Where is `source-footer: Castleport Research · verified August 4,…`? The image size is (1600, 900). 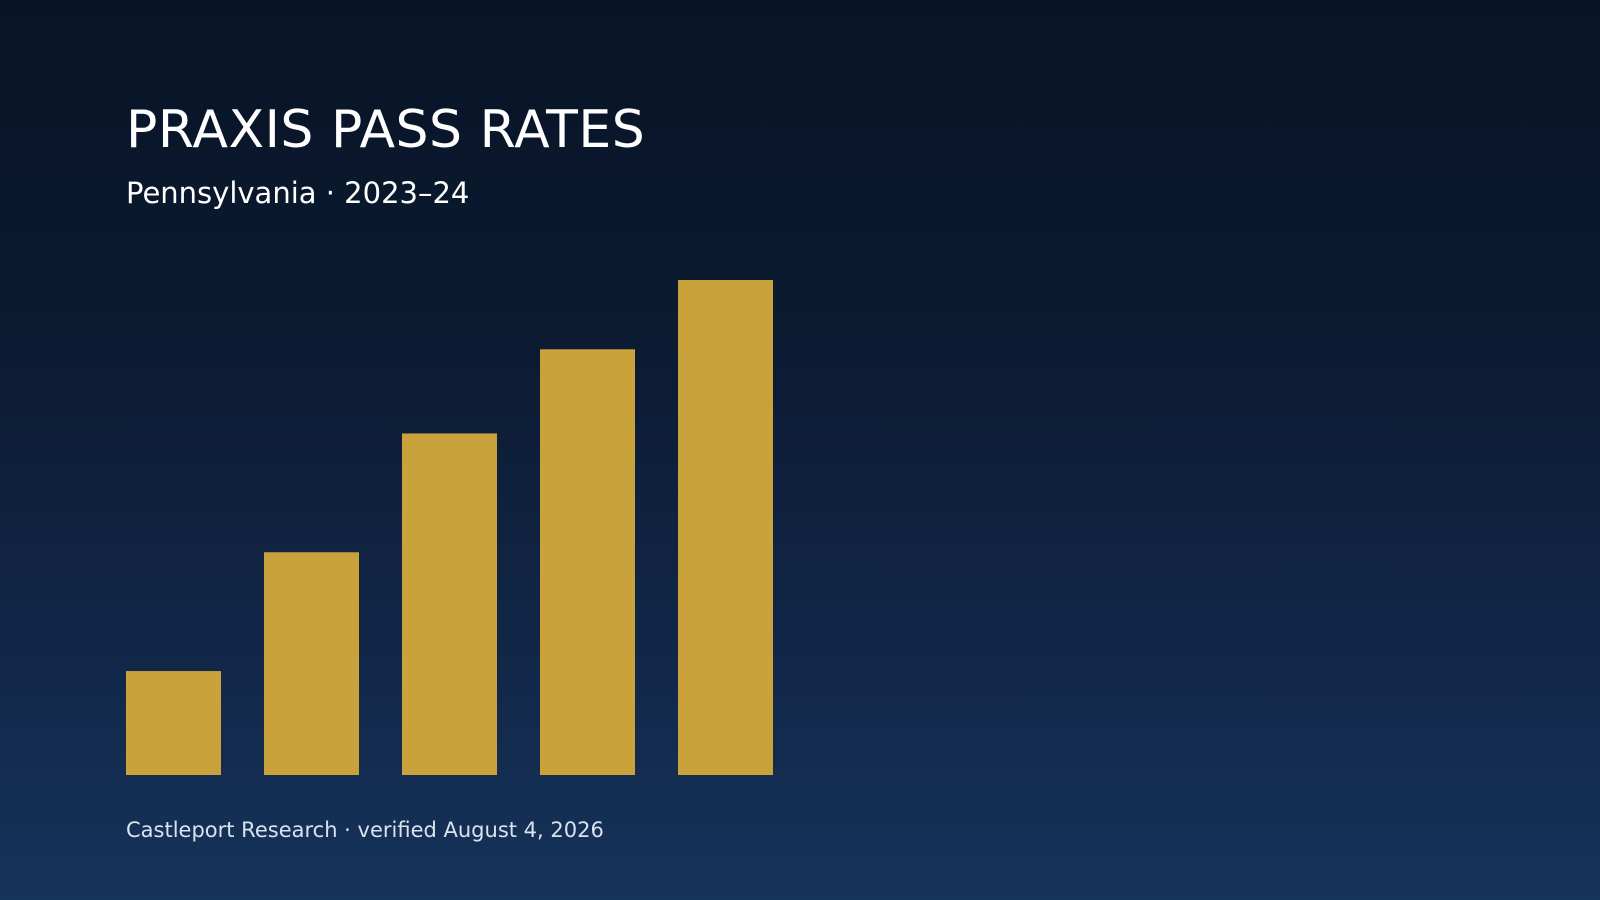
source-footer: Castleport Research · verified August 4,… is located at coordinates (365, 830).